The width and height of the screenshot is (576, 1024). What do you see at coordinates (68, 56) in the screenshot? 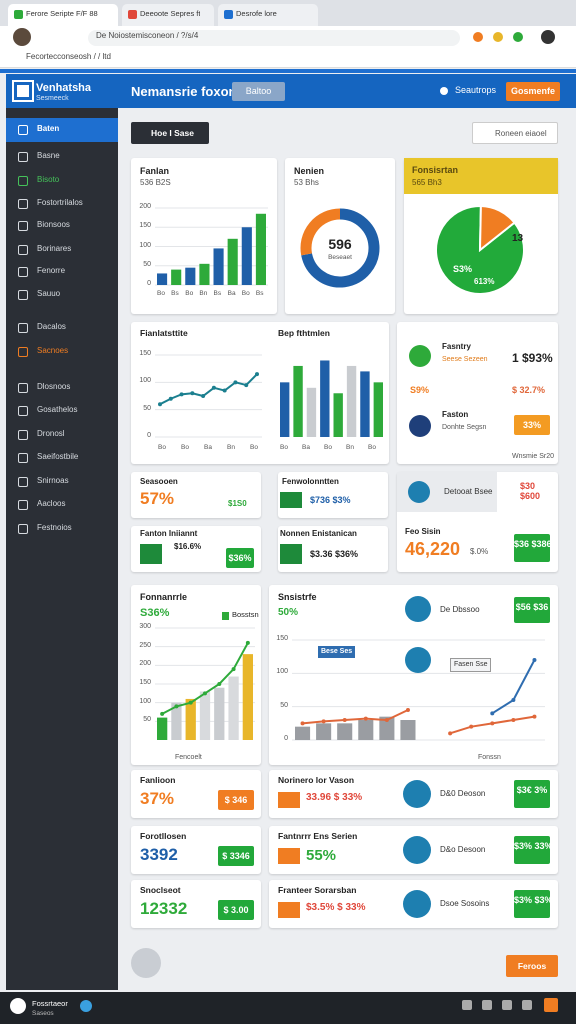
I see `browser-bookmarks: Fecortecconseosh / / ltd` at bounding box center [68, 56].